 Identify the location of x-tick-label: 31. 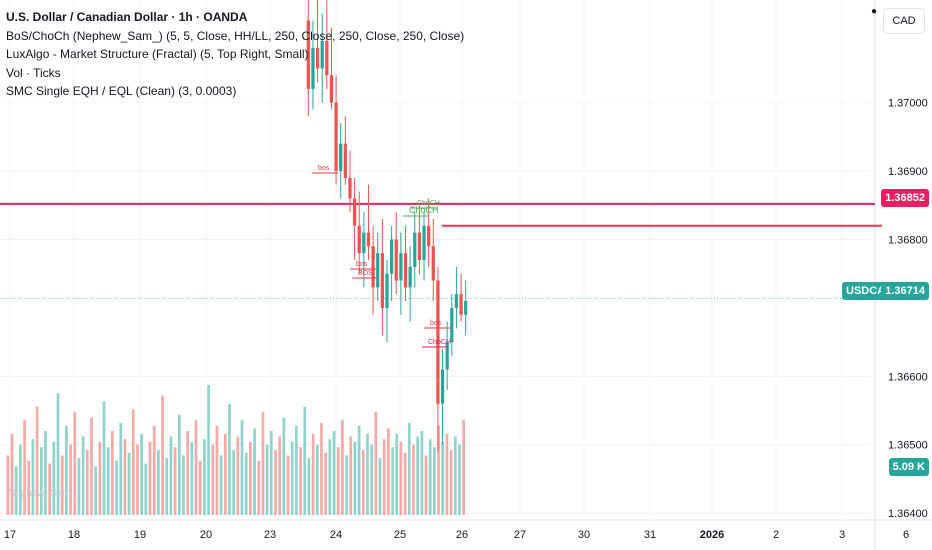
(650, 535).